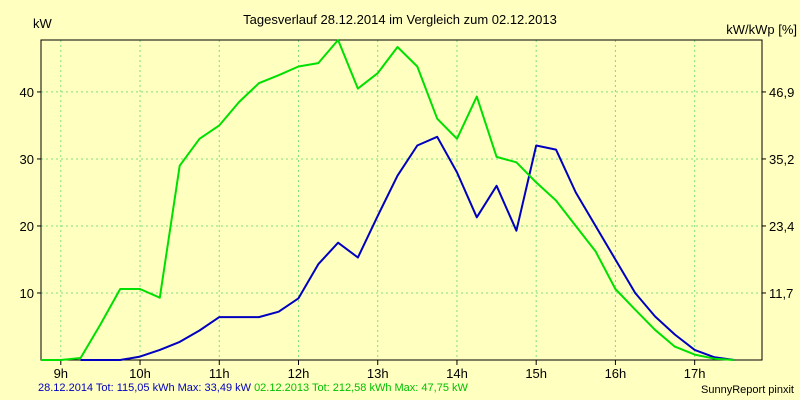  I want to click on x-tick-label: 10h, so click(140, 373).